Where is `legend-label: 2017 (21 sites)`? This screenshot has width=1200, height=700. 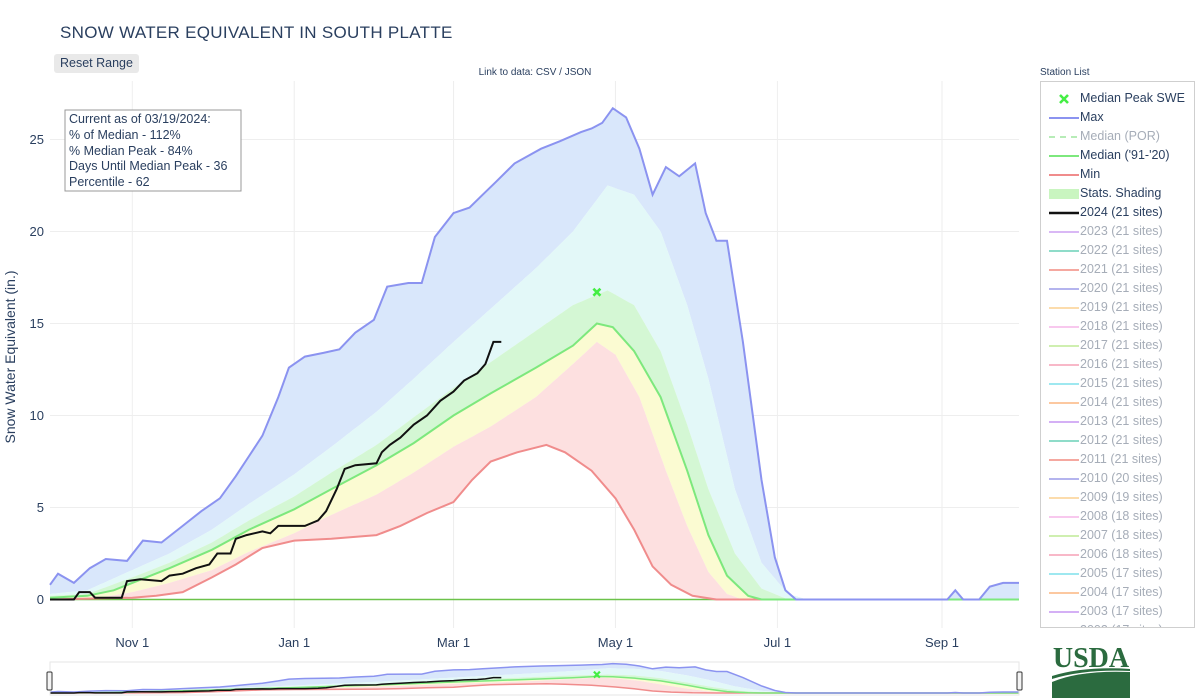
legend-label: 2017 (21 sites) is located at coordinates (1121, 345).